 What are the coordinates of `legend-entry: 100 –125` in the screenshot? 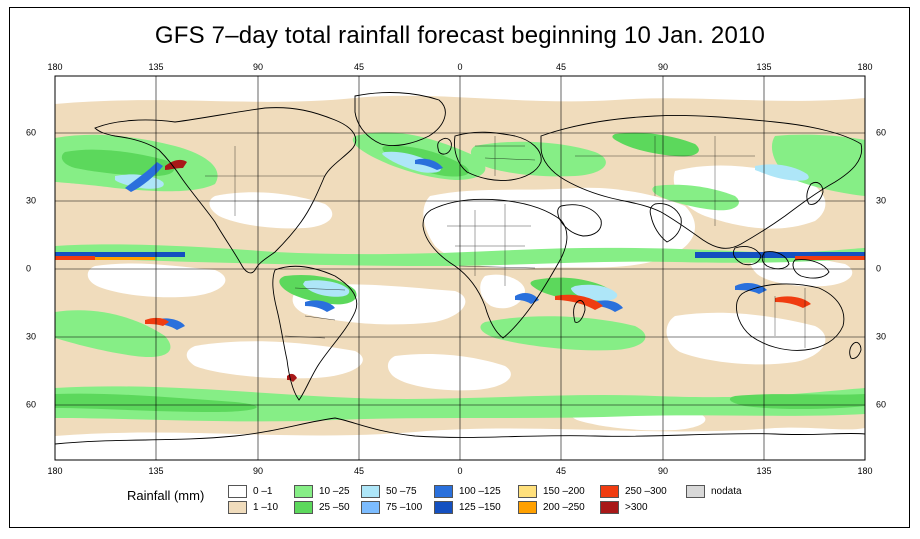 It's located at (467, 491).